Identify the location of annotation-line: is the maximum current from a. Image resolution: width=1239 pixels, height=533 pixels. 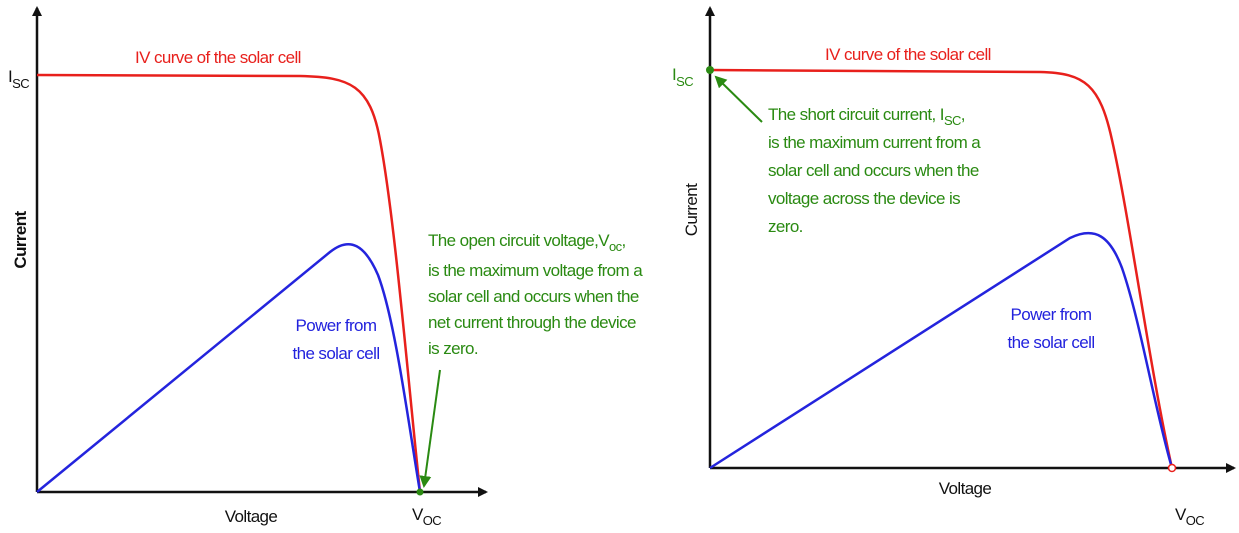
(874, 142).